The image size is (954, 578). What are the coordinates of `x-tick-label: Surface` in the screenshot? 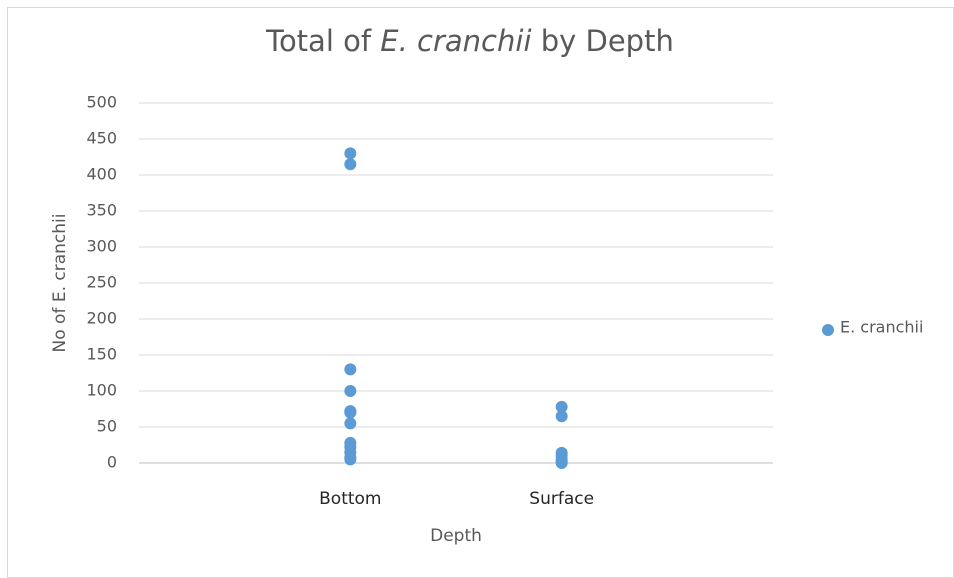 It's located at (561, 499).